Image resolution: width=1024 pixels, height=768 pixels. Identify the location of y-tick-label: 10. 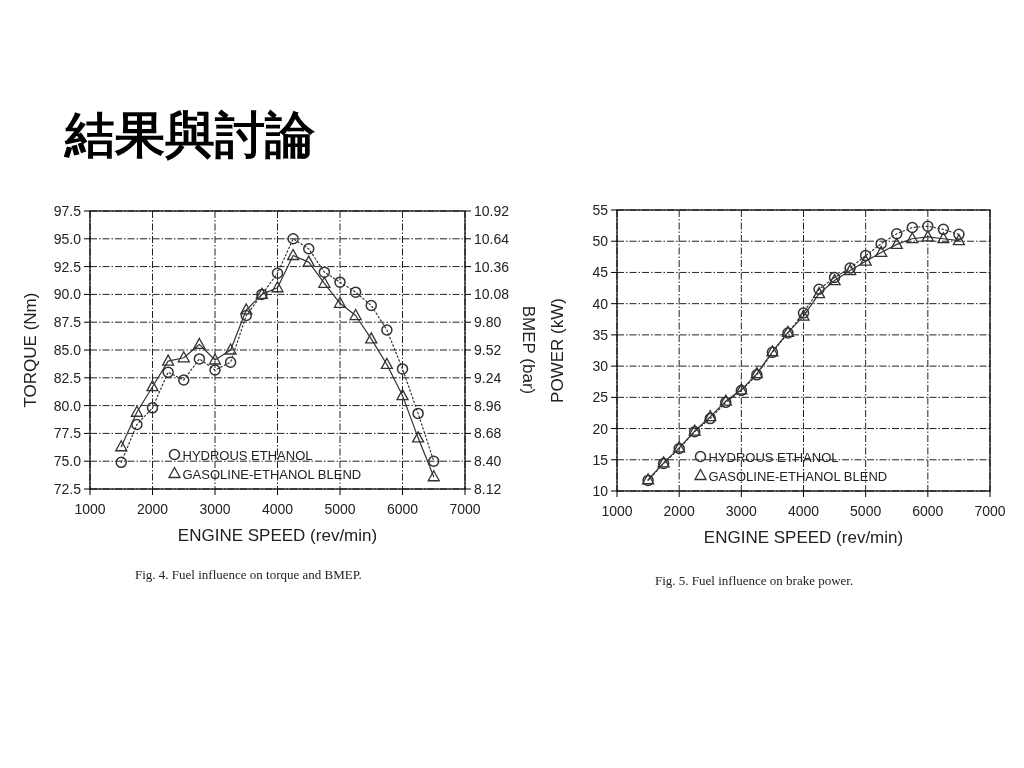
(600, 491).